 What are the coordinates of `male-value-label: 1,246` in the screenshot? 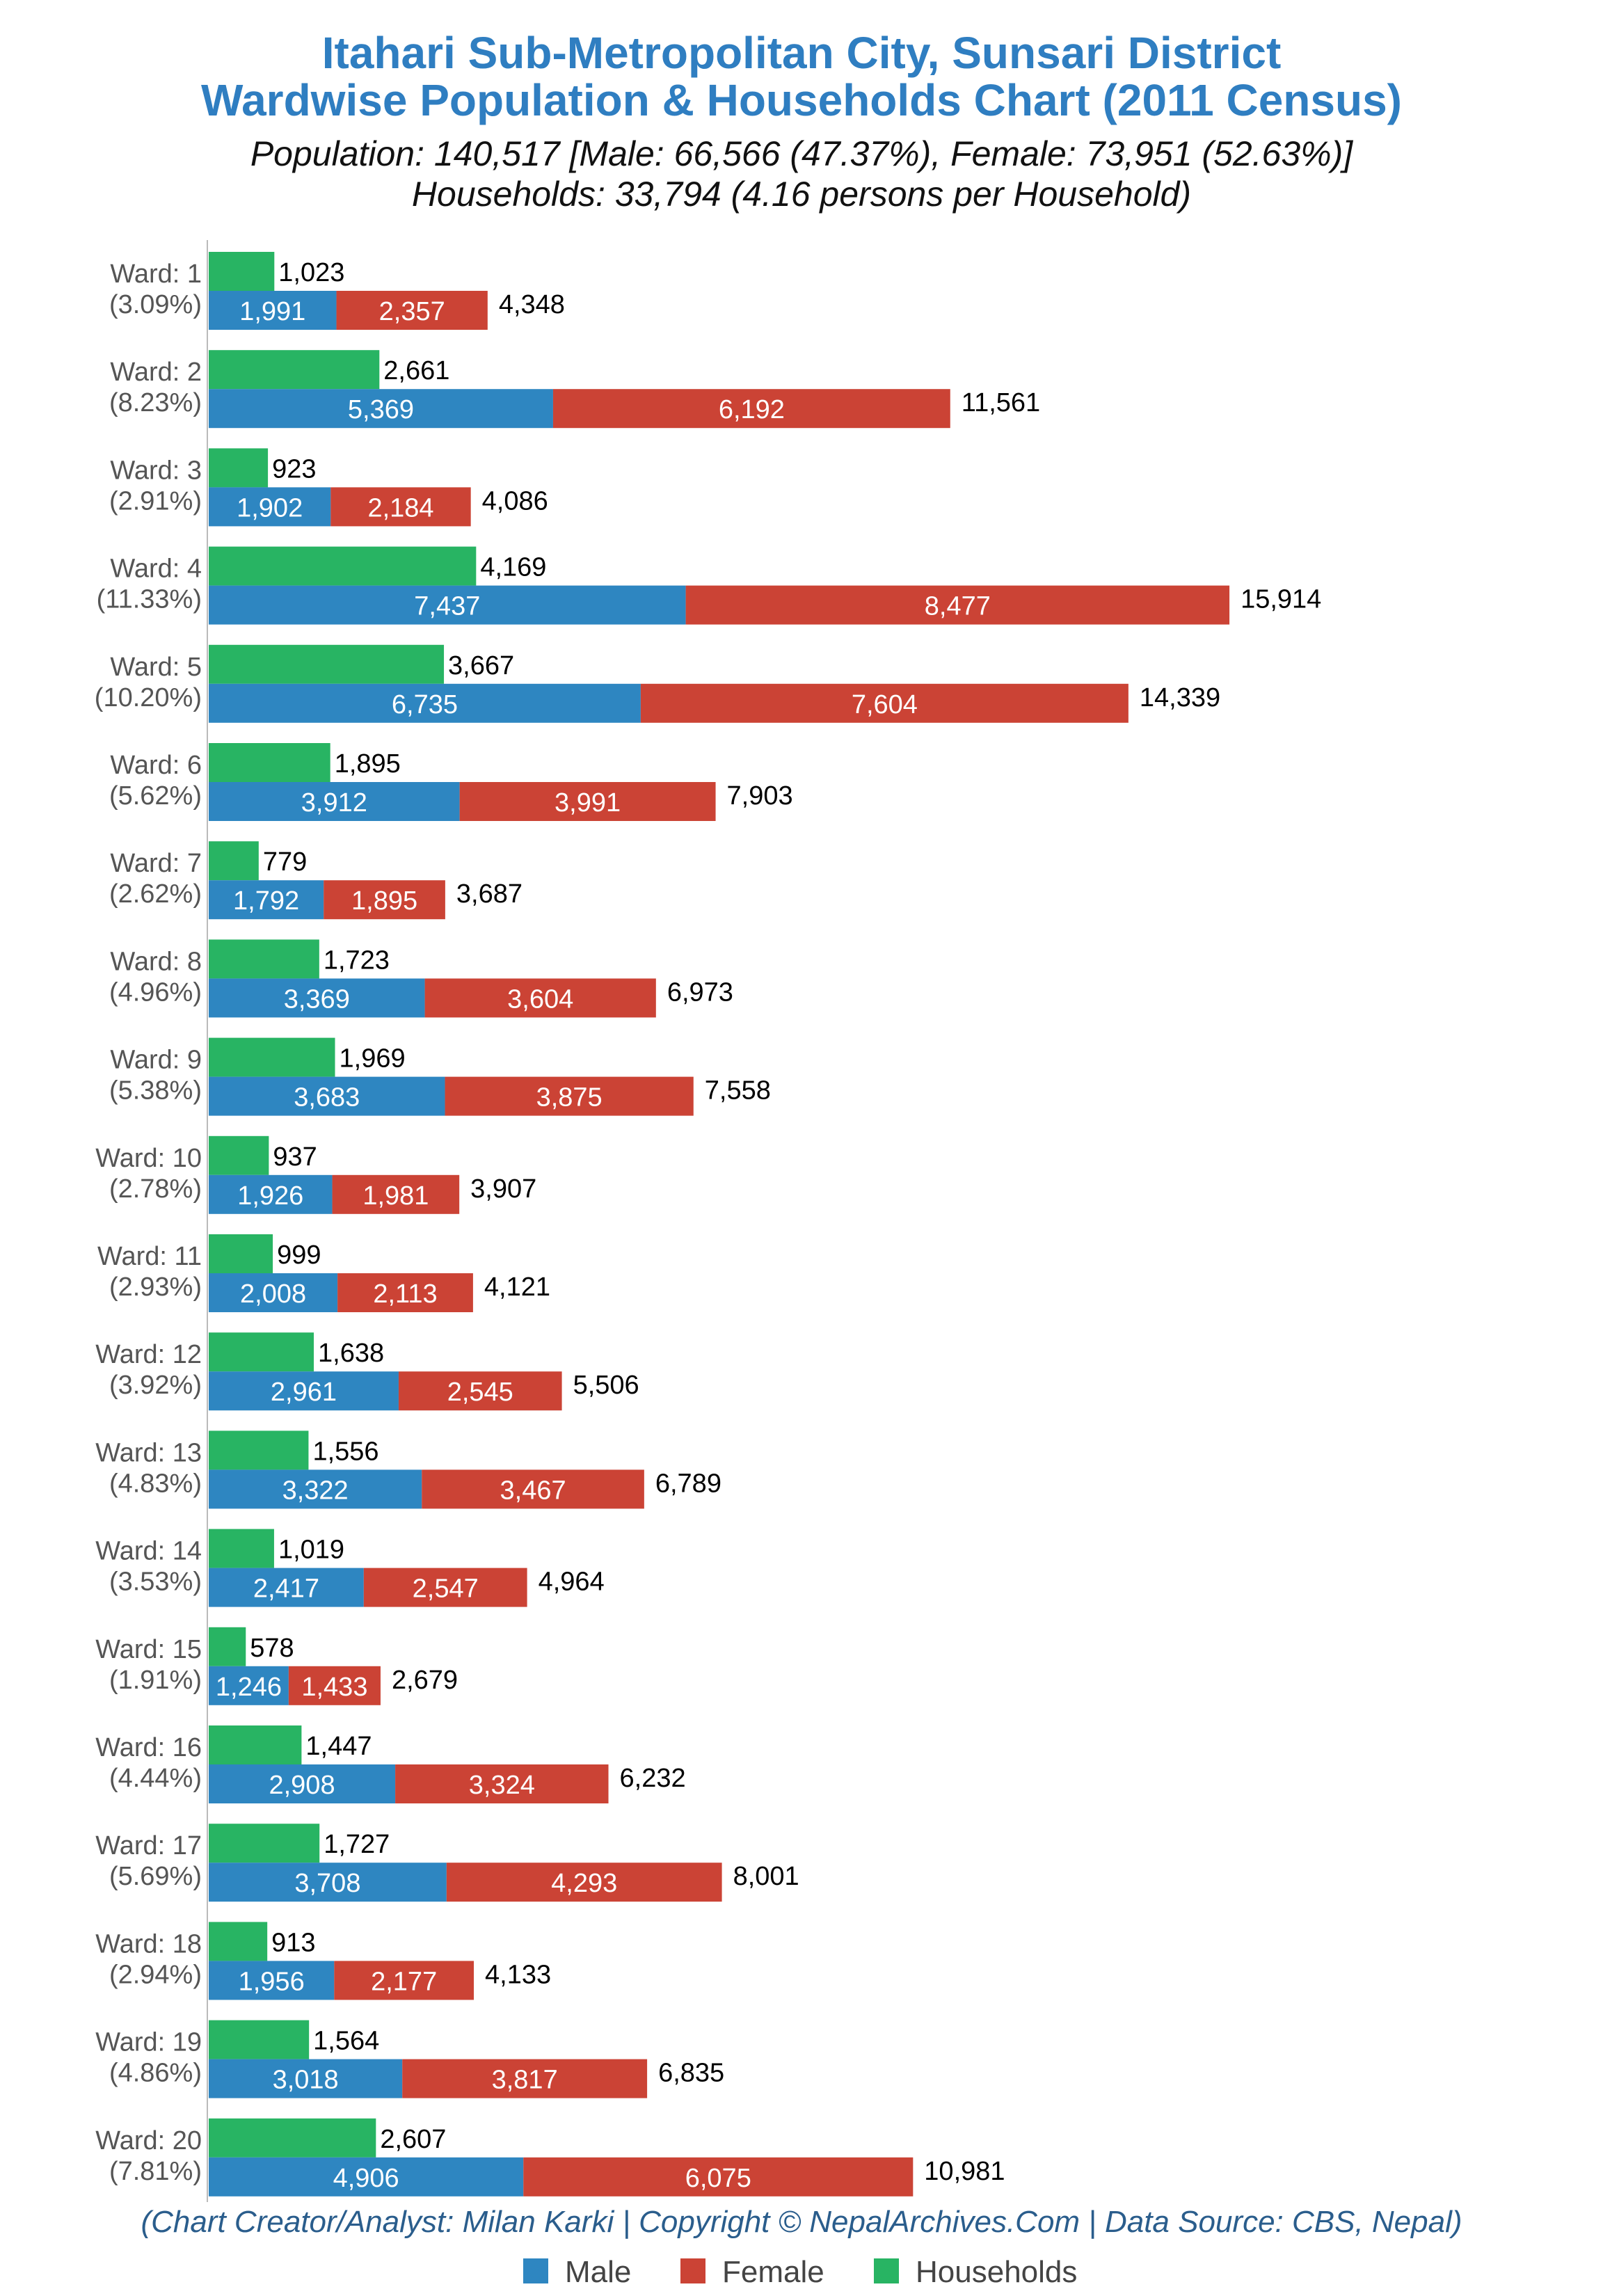 It's located at (249, 1688).